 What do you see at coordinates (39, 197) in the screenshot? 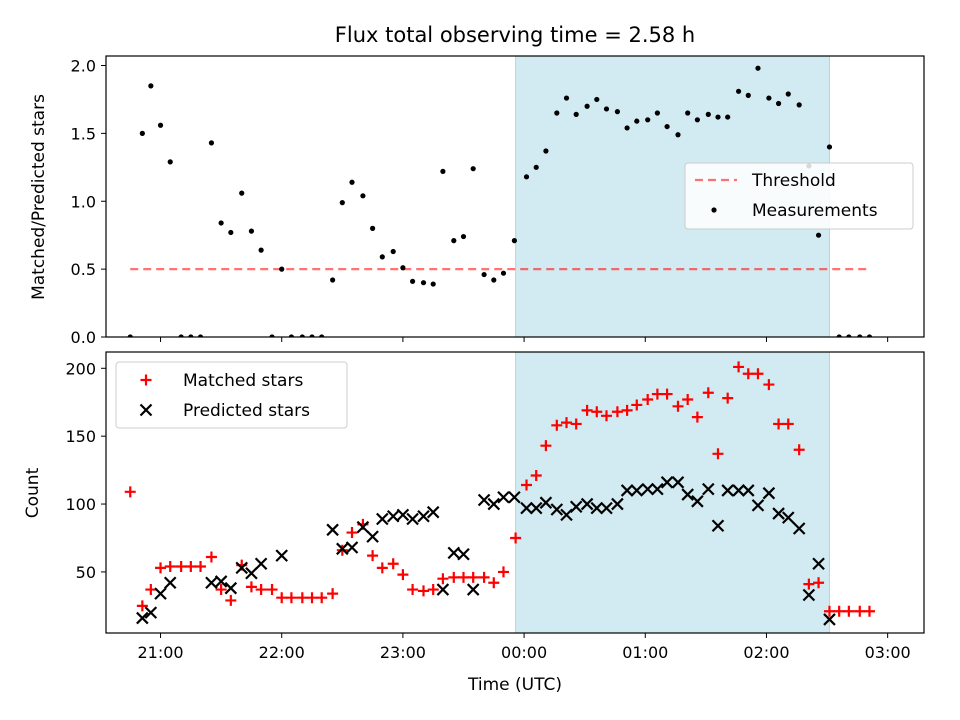
I see `top-panel-y-axis-label: Matched/Predicted stars` at bounding box center [39, 197].